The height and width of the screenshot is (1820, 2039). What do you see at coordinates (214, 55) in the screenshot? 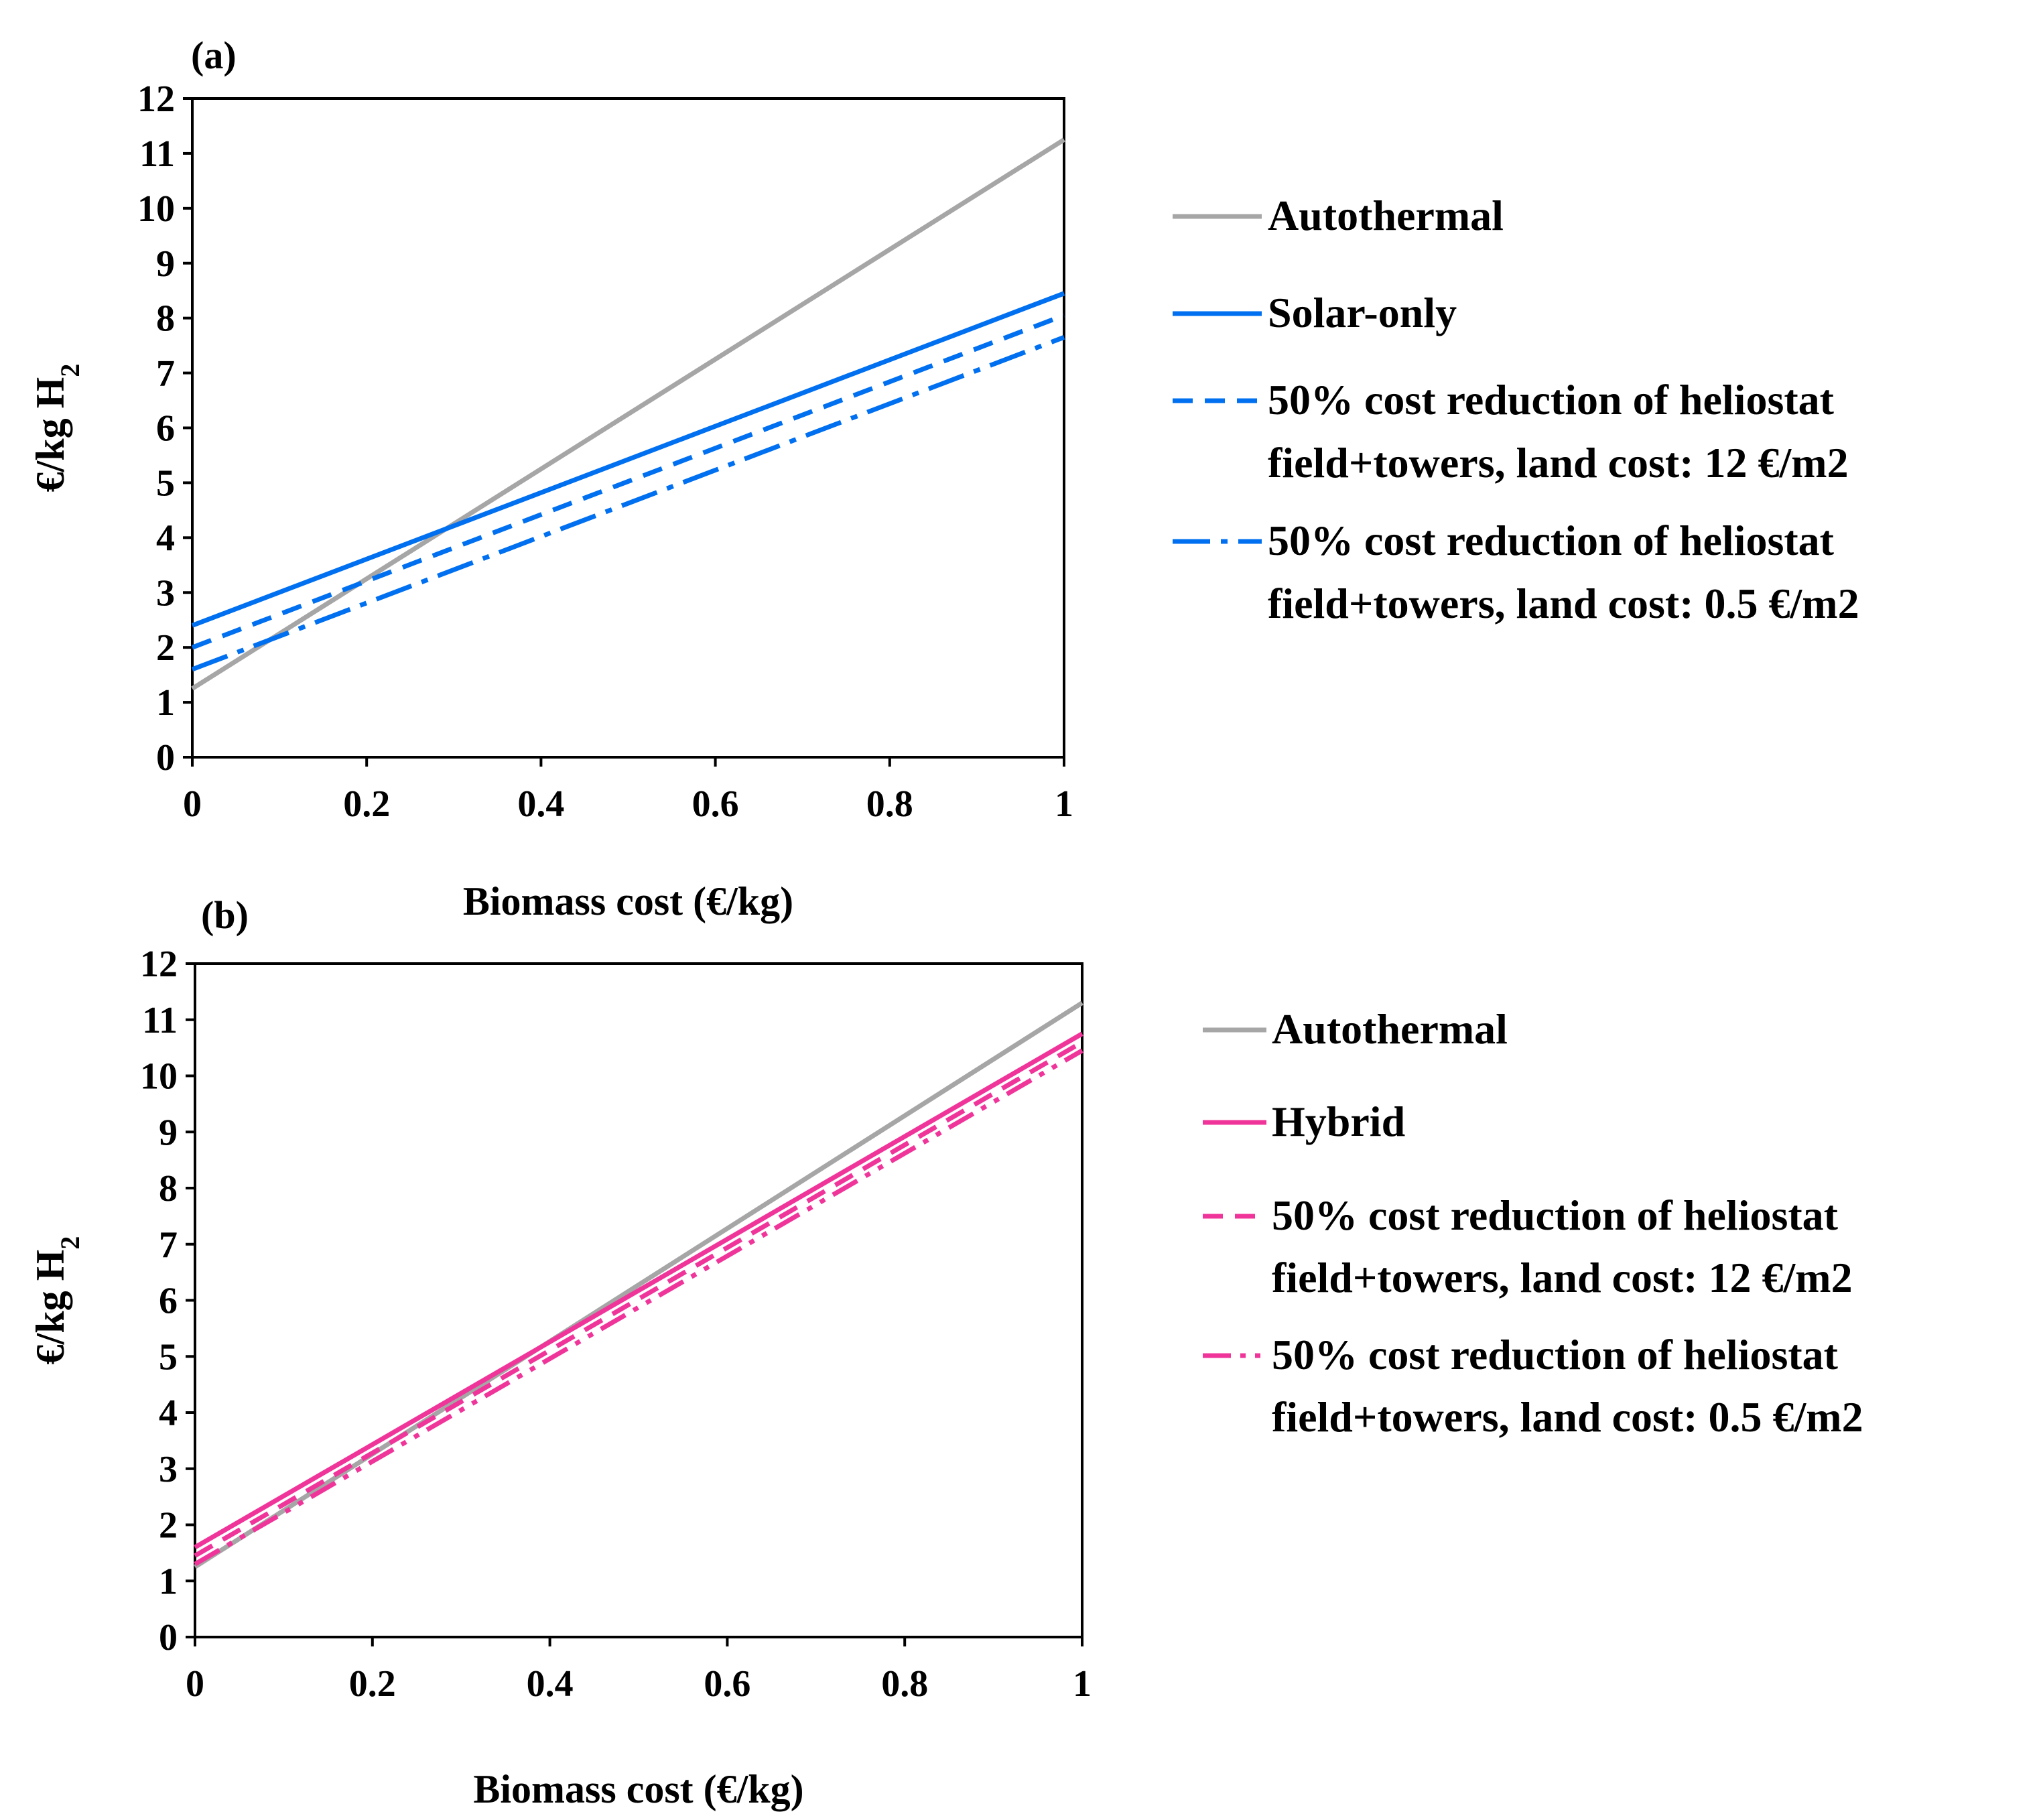
I see `panel-label: (a)` at bounding box center [214, 55].